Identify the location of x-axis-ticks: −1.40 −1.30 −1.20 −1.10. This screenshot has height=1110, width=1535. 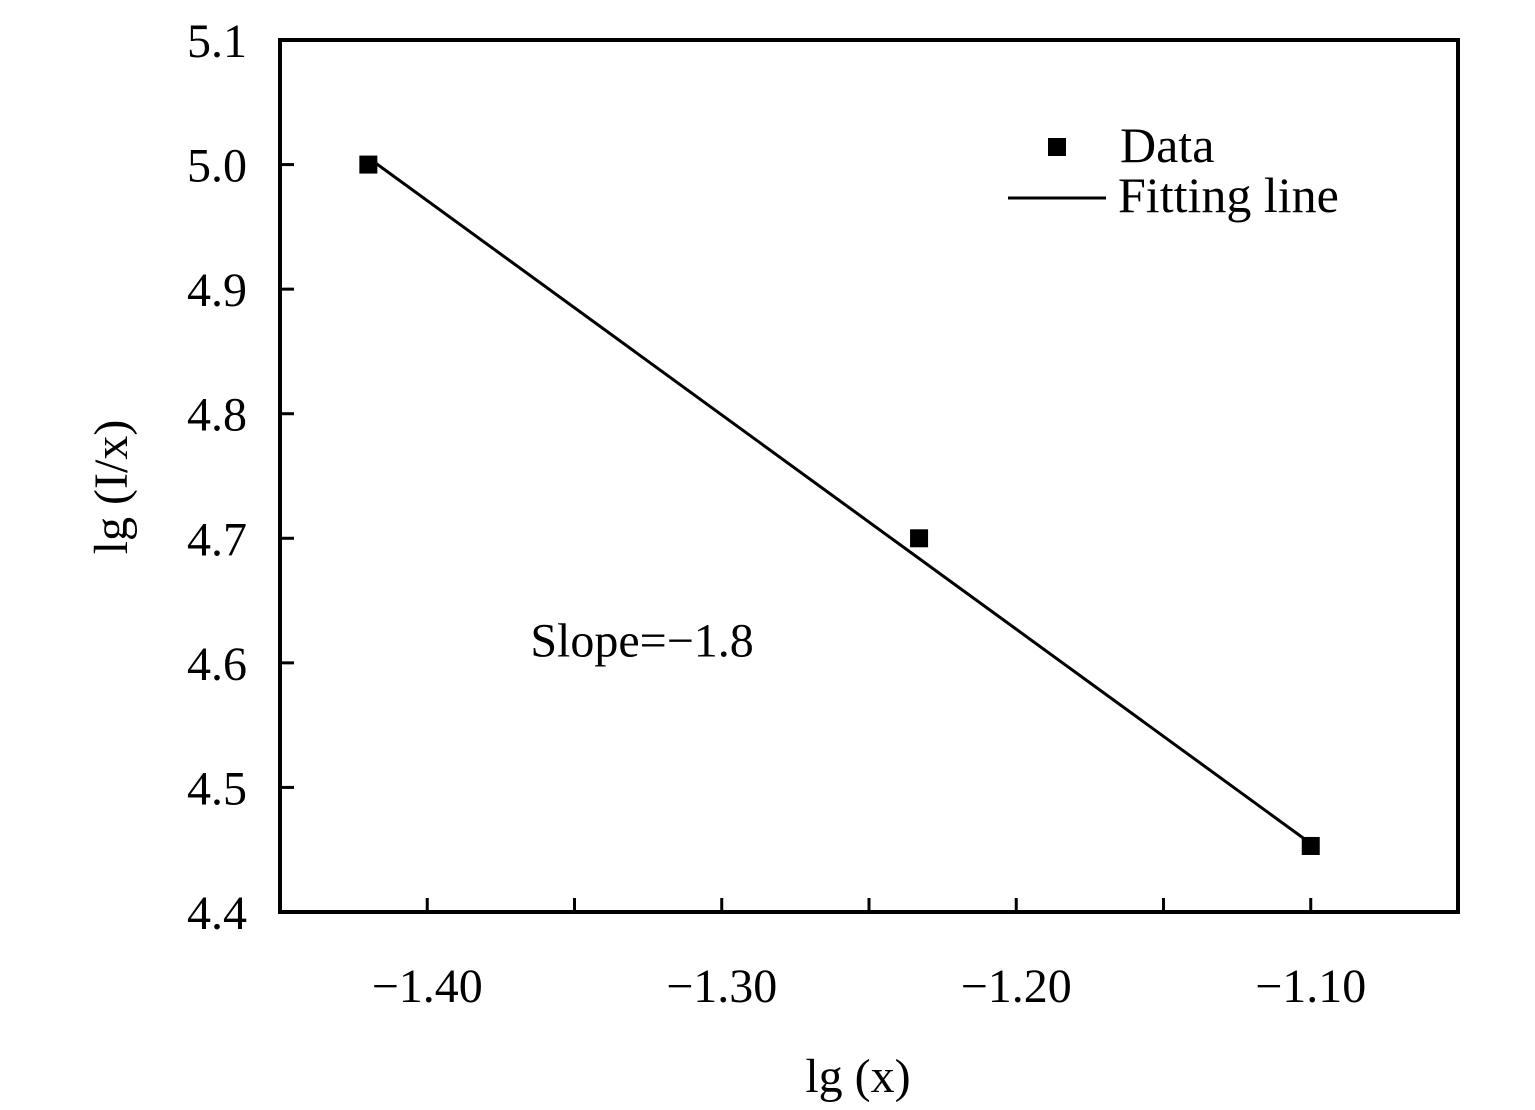
(869, 955).